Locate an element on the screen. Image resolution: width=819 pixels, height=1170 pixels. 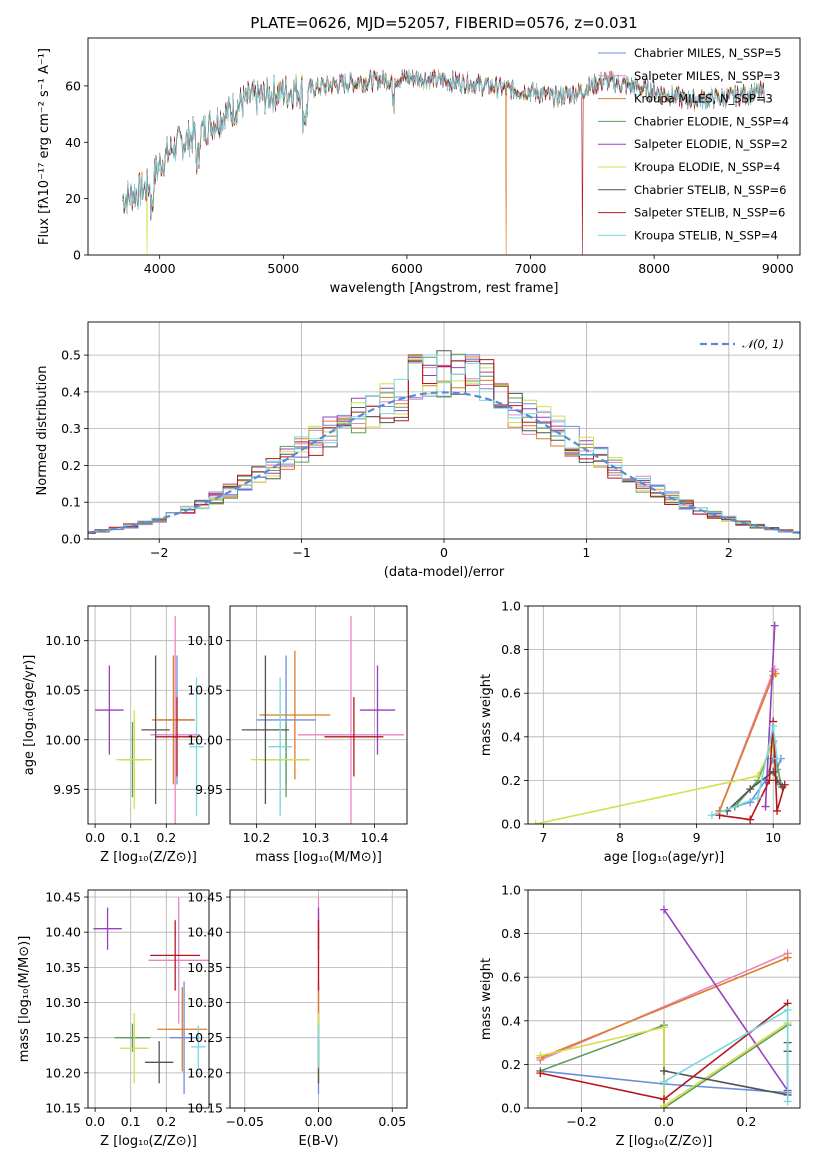
legend-entry: Kroupa STELIB, N_SSP=4 is located at coordinates (706, 235).